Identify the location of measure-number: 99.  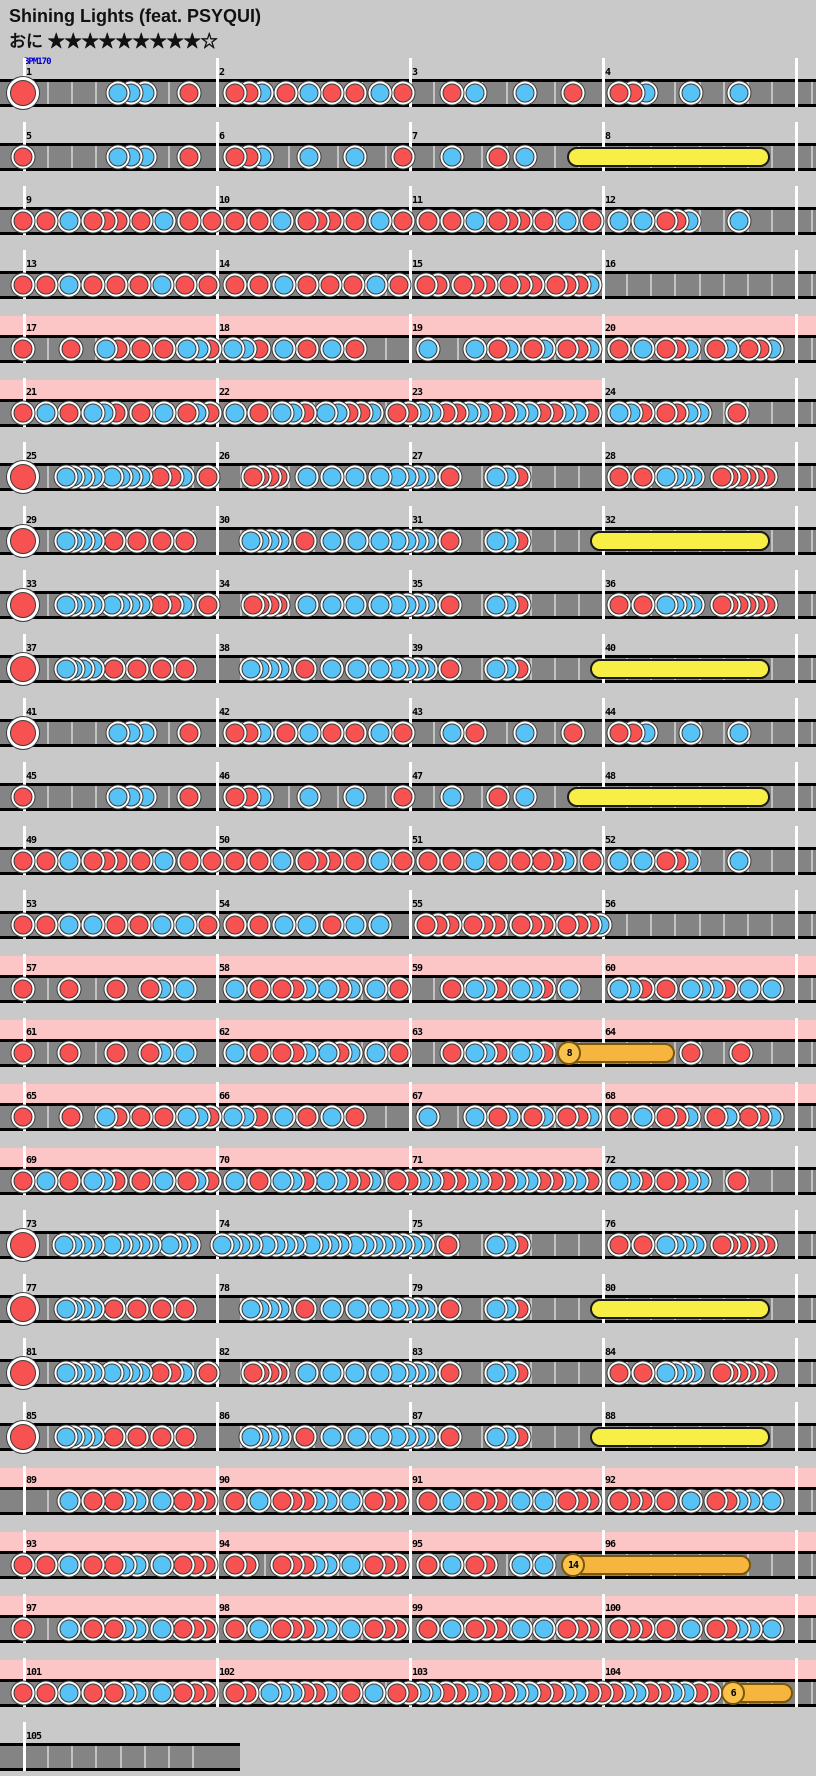
(417, 1608).